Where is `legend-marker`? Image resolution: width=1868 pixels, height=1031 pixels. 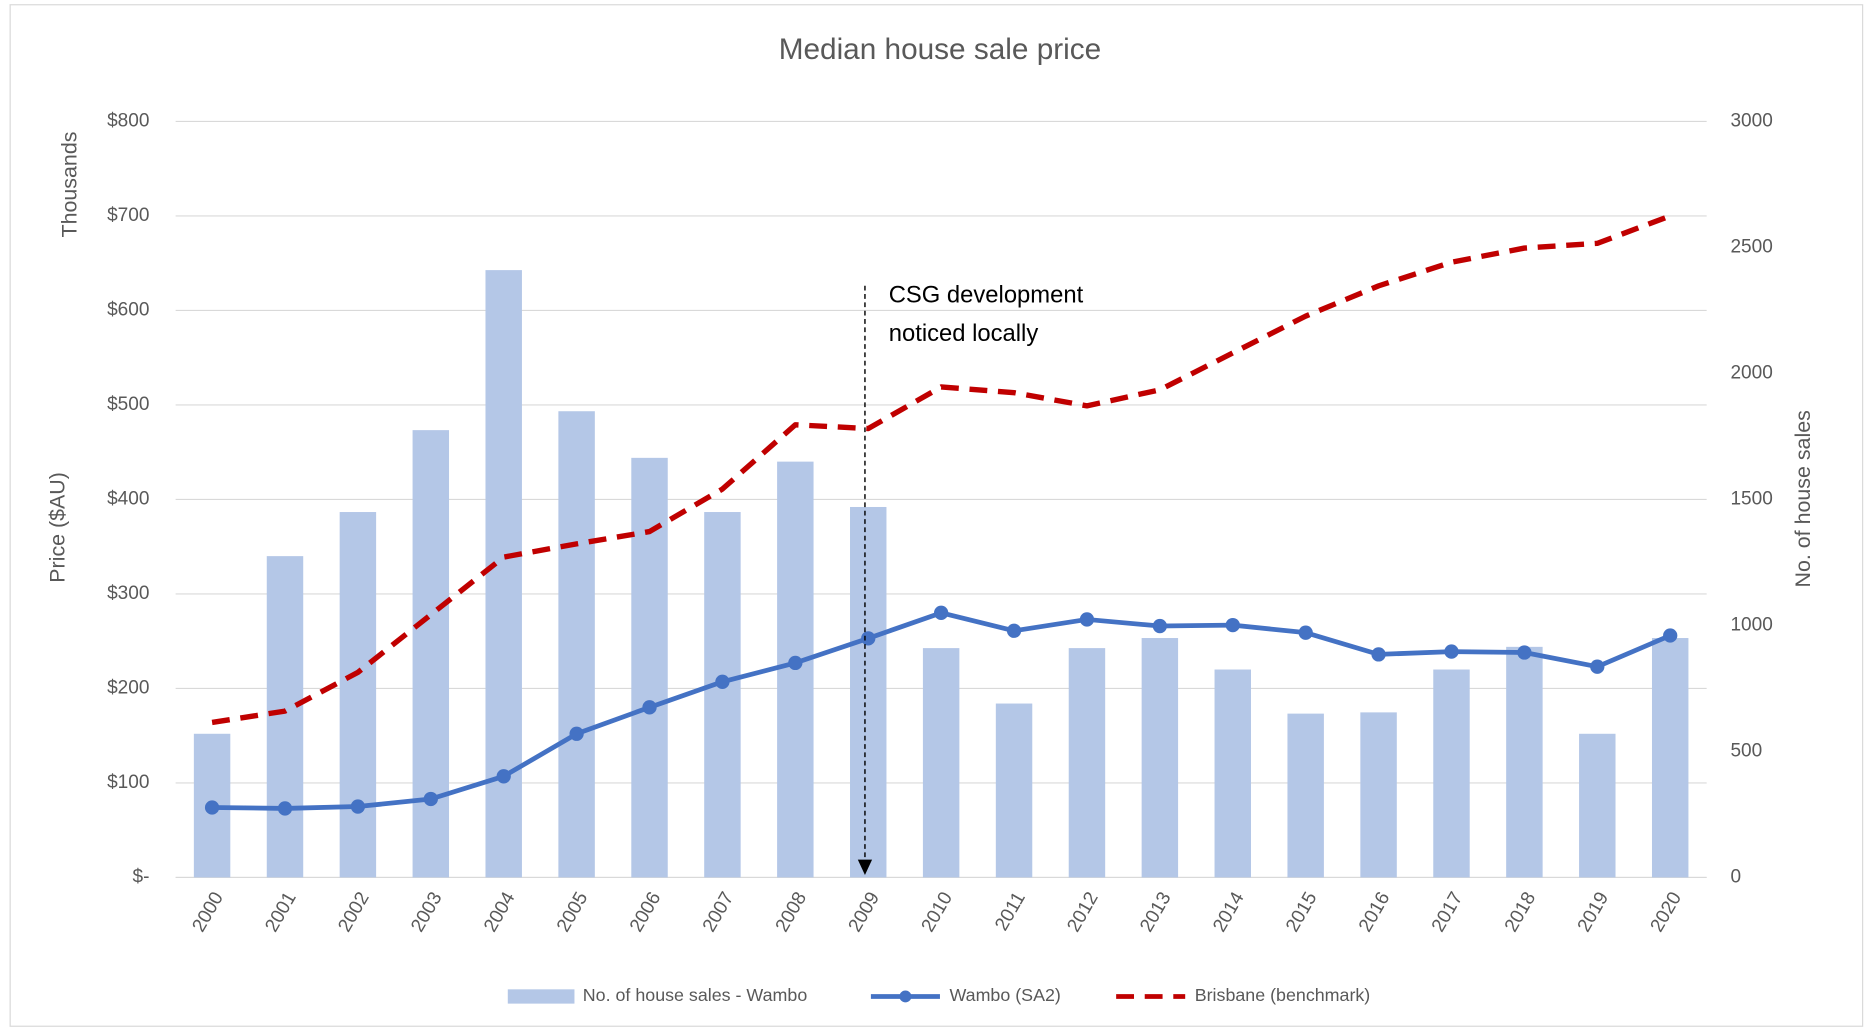 legend-marker is located at coordinates (905, 996).